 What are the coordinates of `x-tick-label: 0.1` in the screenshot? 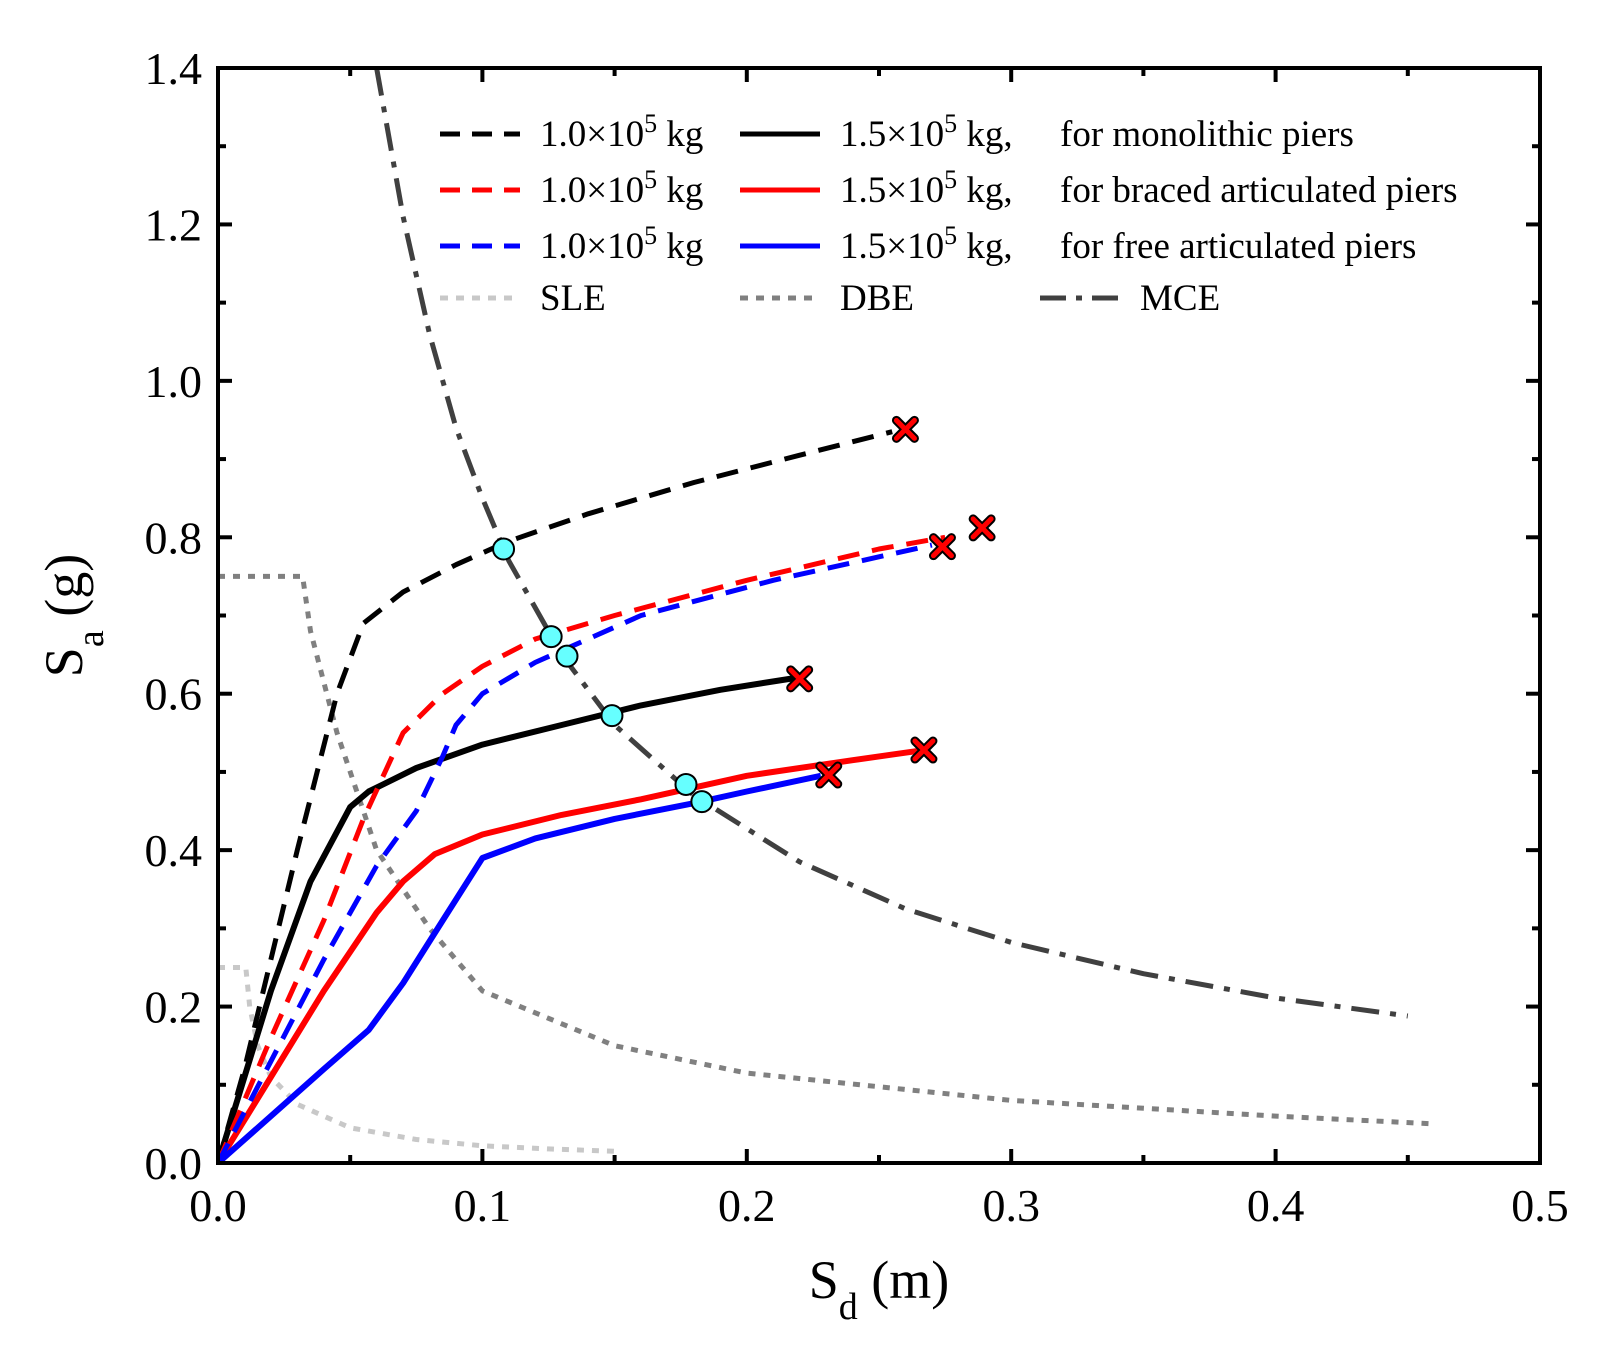 It's located at (483, 1205).